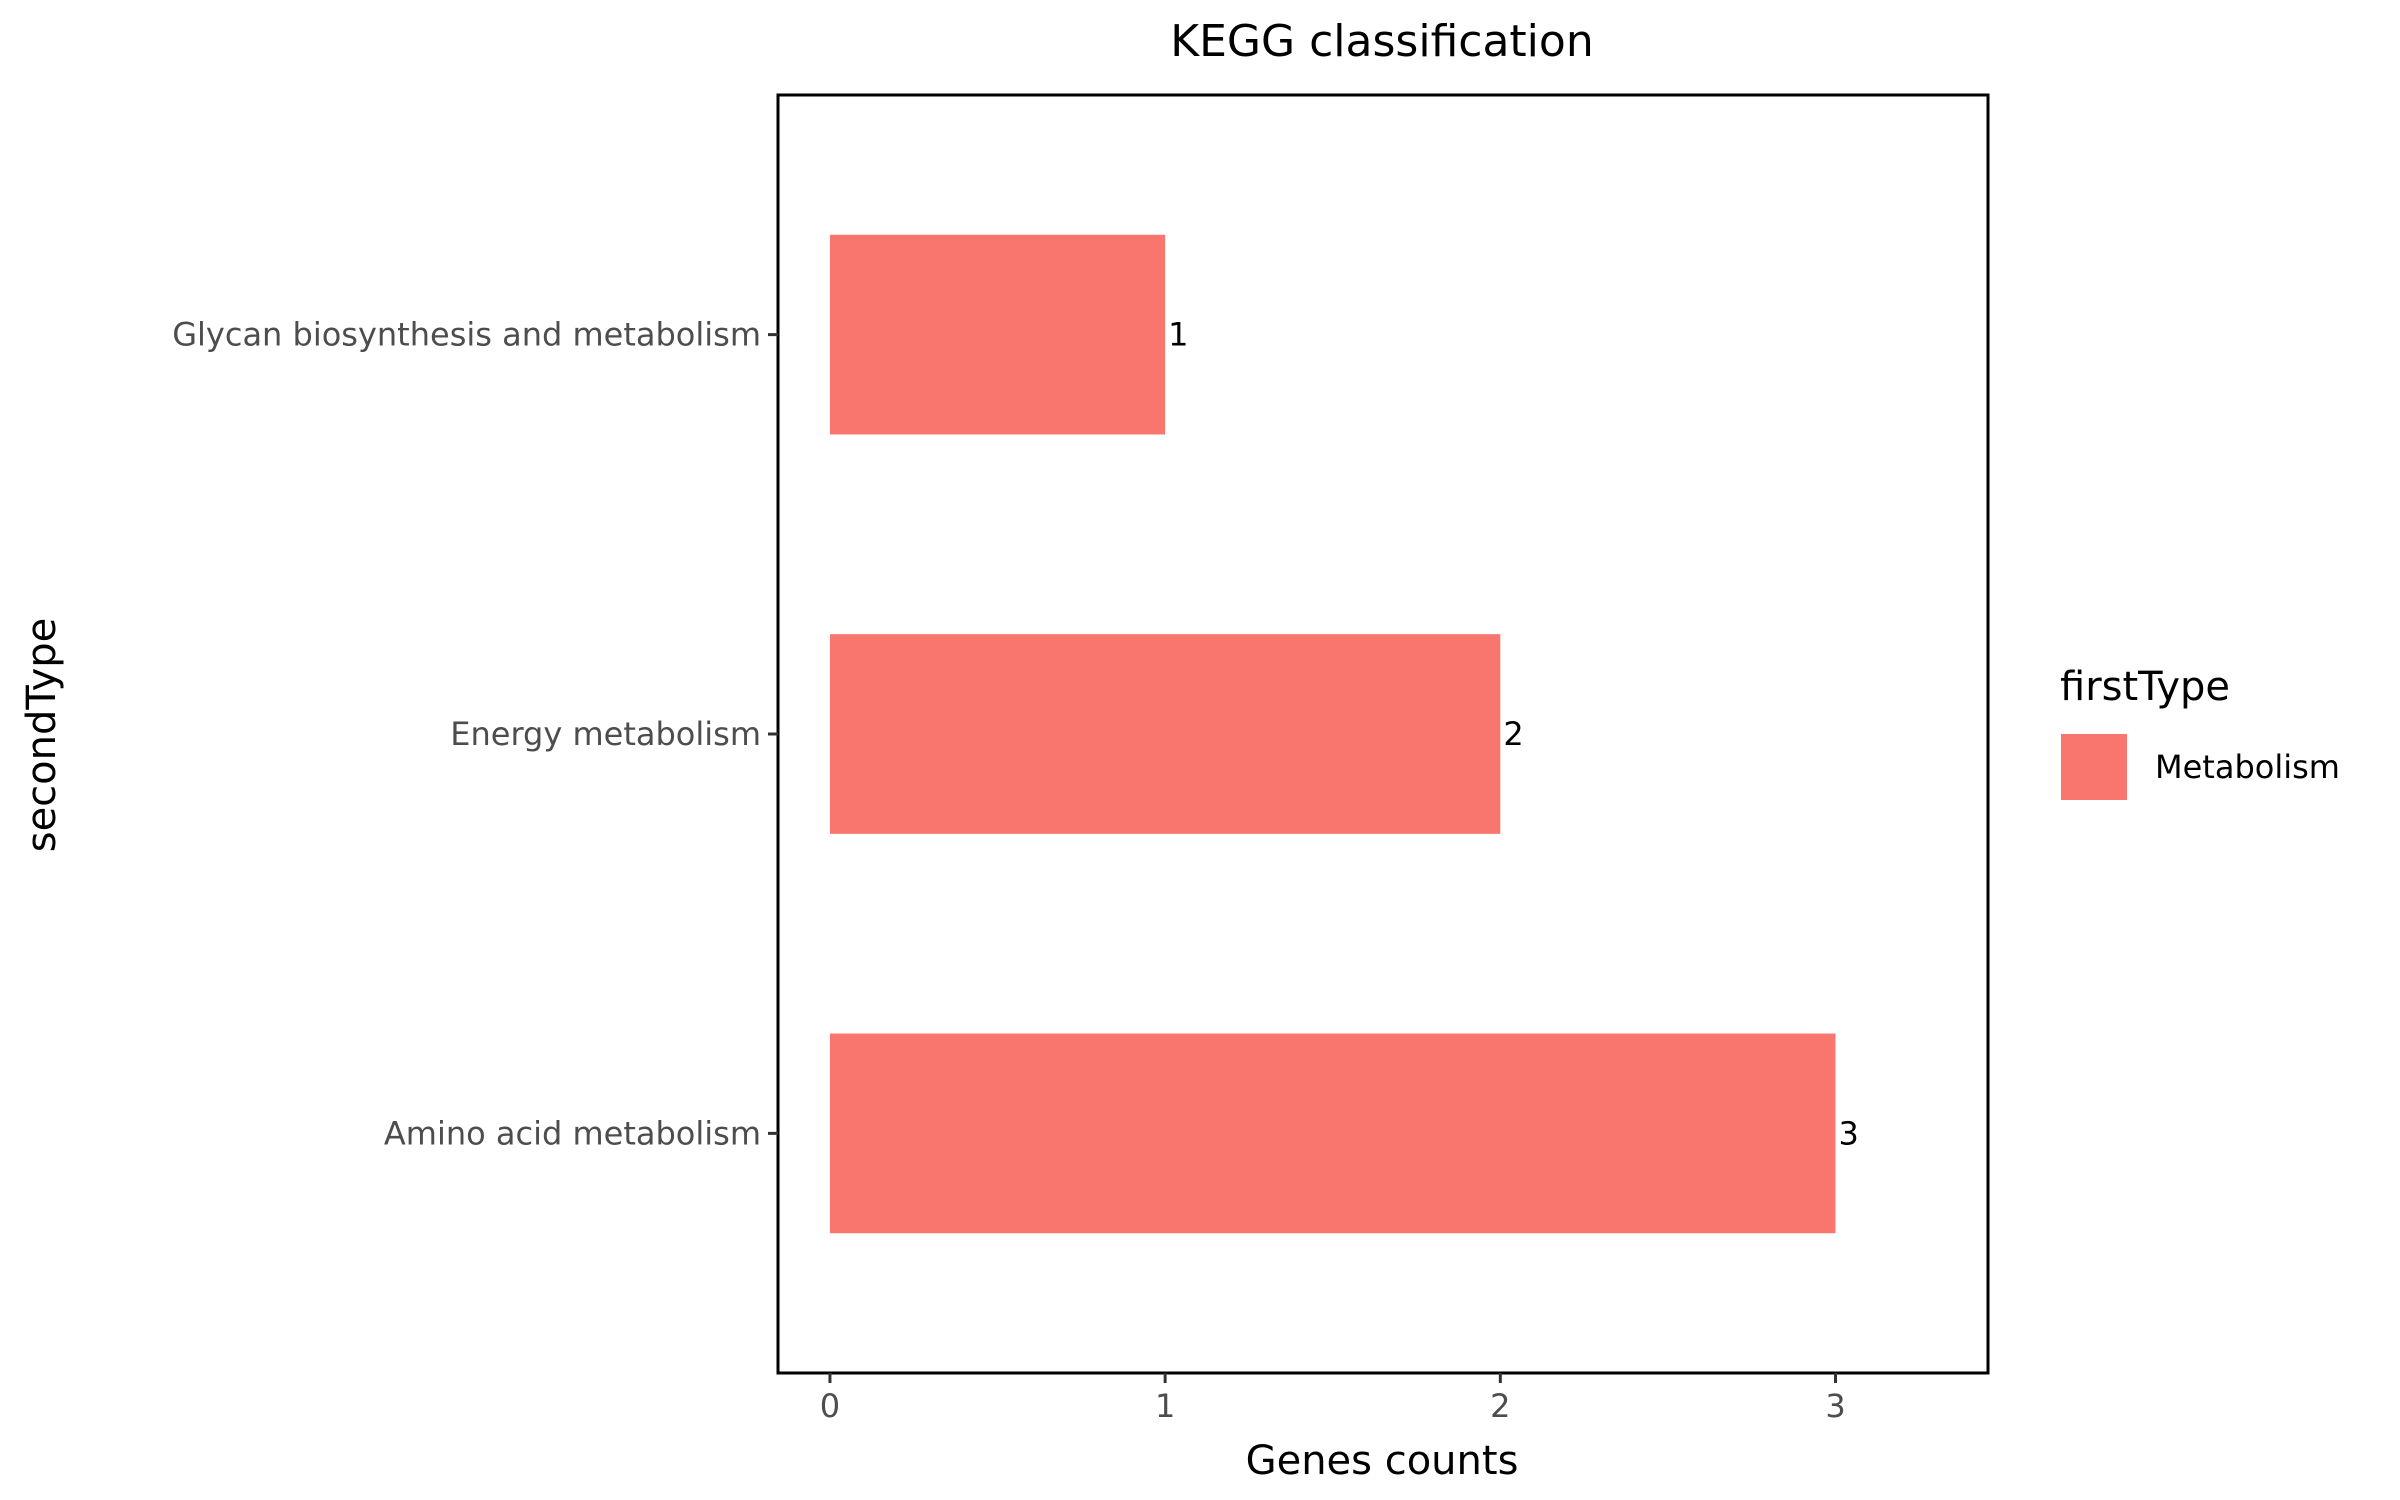  What do you see at coordinates (42, 735) in the screenshot?
I see `y-axis-title: secondType` at bounding box center [42, 735].